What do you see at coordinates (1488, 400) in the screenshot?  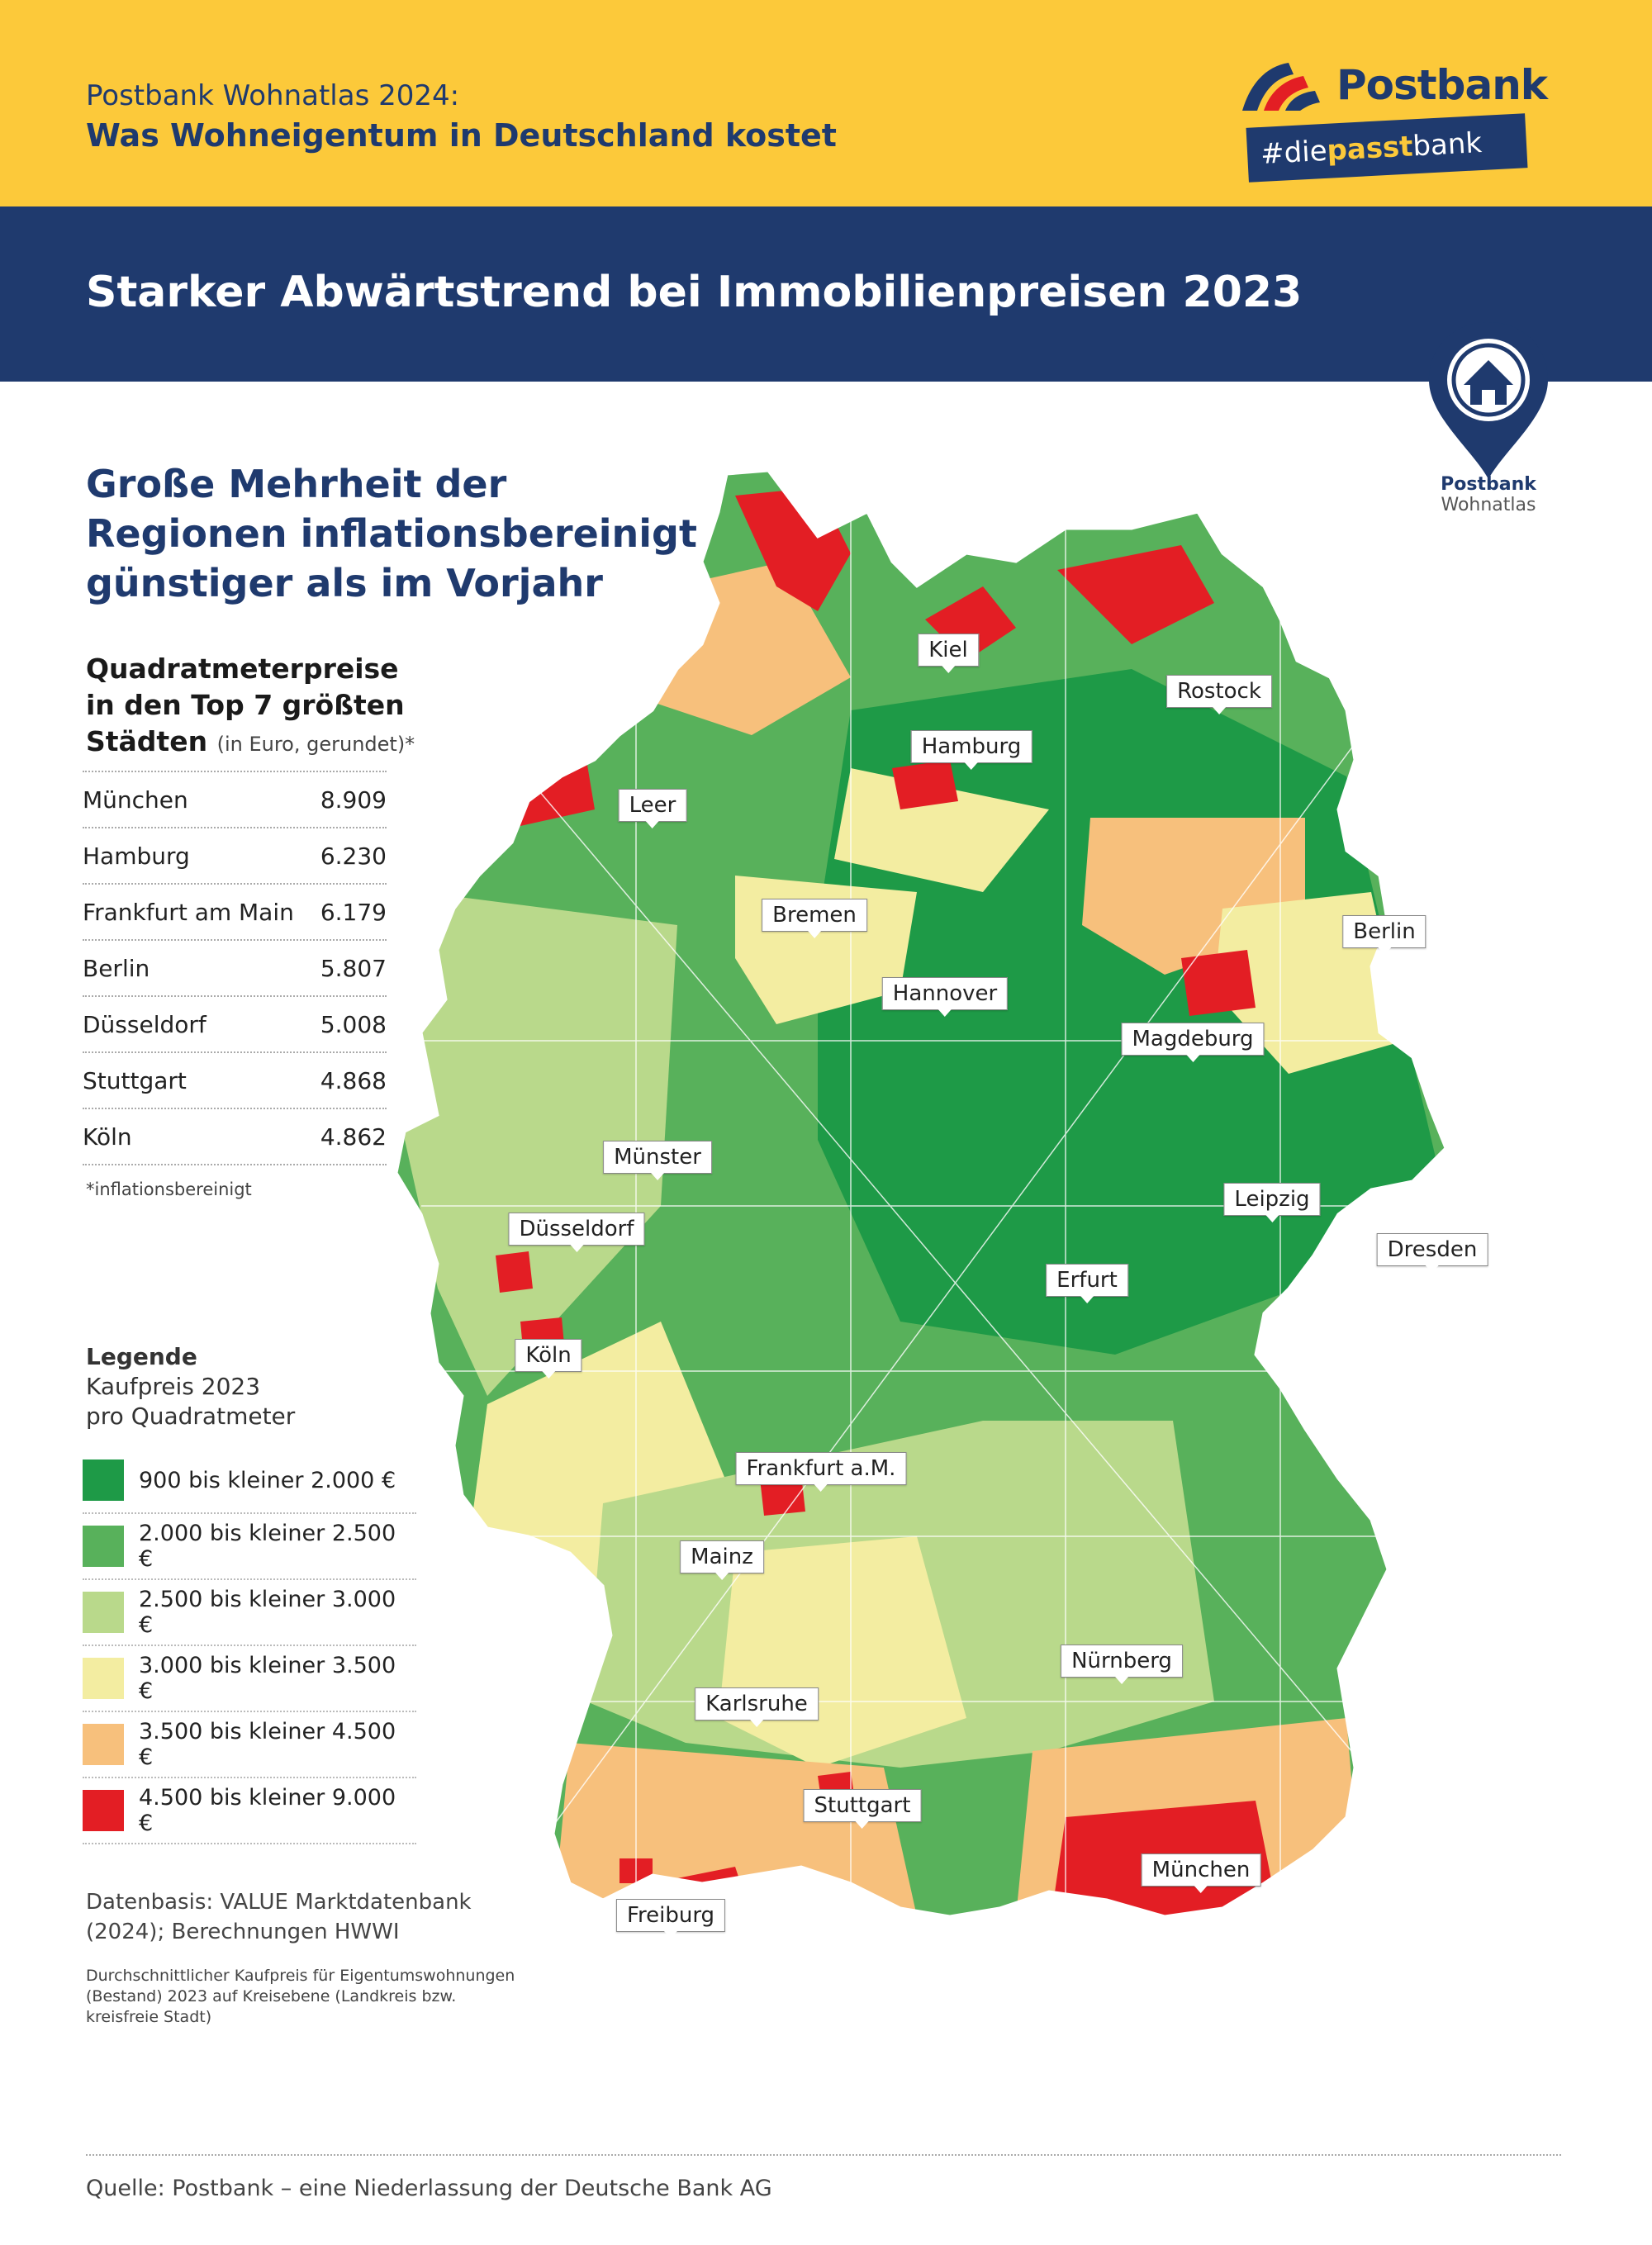 I see `location-pin-icon` at bounding box center [1488, 400].